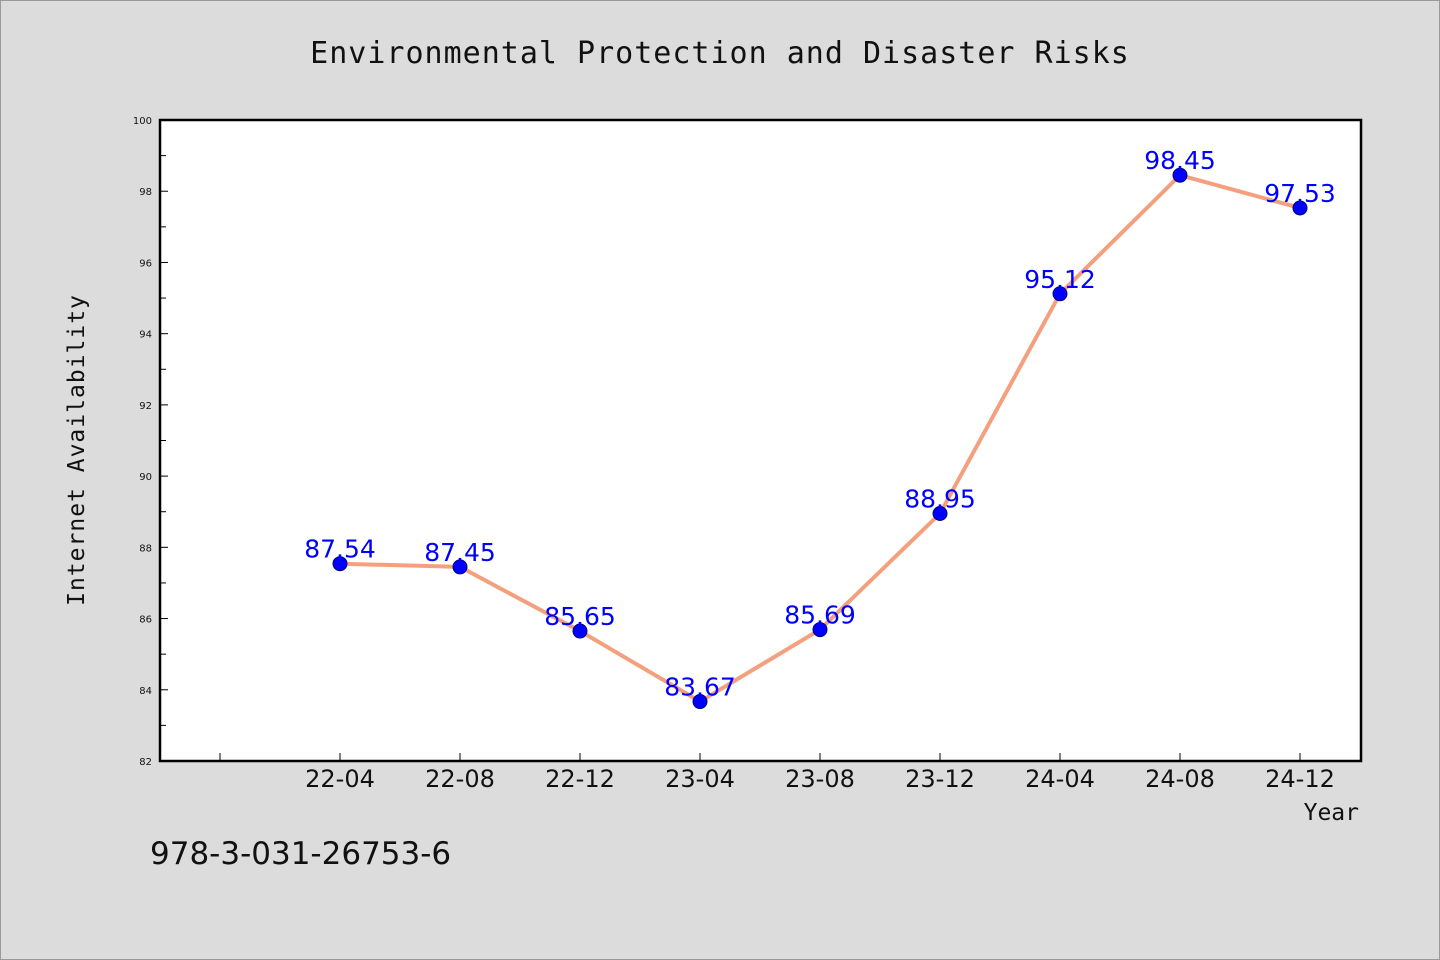  Describe the element at coordinates (150, 442) in the screenshot. I see `y-axis: 82 84 86 88 90 92 94 96 98 100` at that location.